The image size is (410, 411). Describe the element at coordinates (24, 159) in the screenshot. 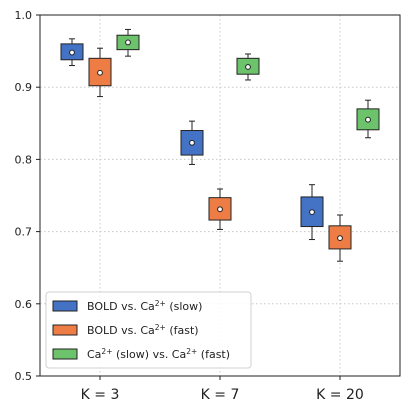

I see `y-tick-label: 0.8` at that location.